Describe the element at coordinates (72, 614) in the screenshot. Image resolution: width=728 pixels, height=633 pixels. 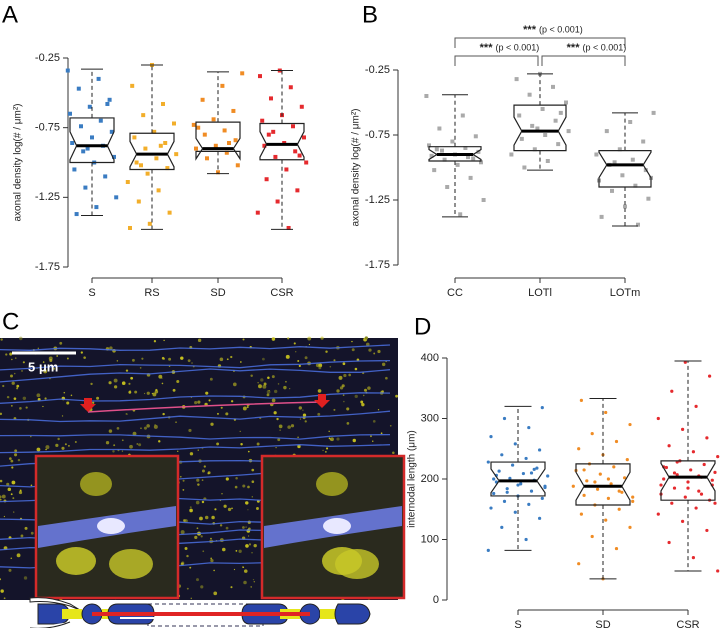
I see `juxtaparanode` at that location.